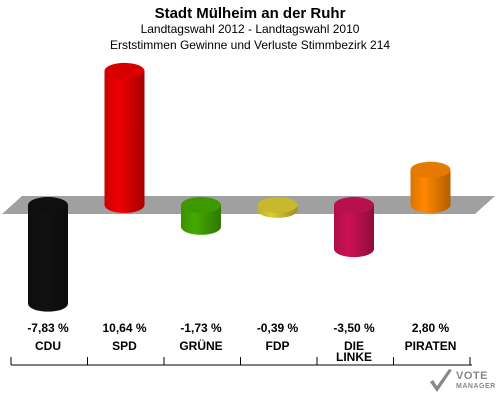  I want to click on value-label: 2,80 %, so click(431, 328).